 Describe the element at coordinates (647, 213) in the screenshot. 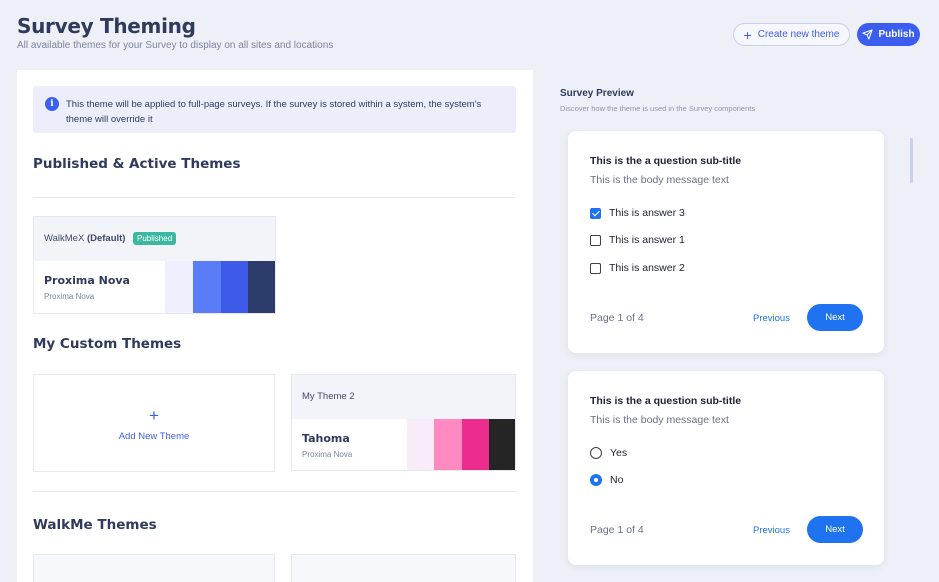

I see `answer-label: This is answer 3` at that location.